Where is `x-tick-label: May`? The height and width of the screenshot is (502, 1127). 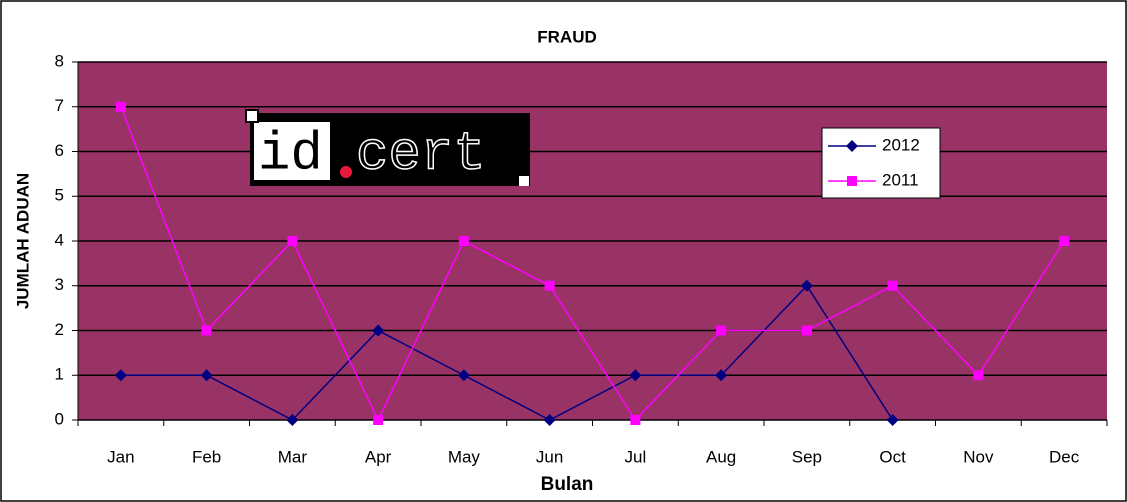 x-tick-label: May is located at coordinates (464, 456).